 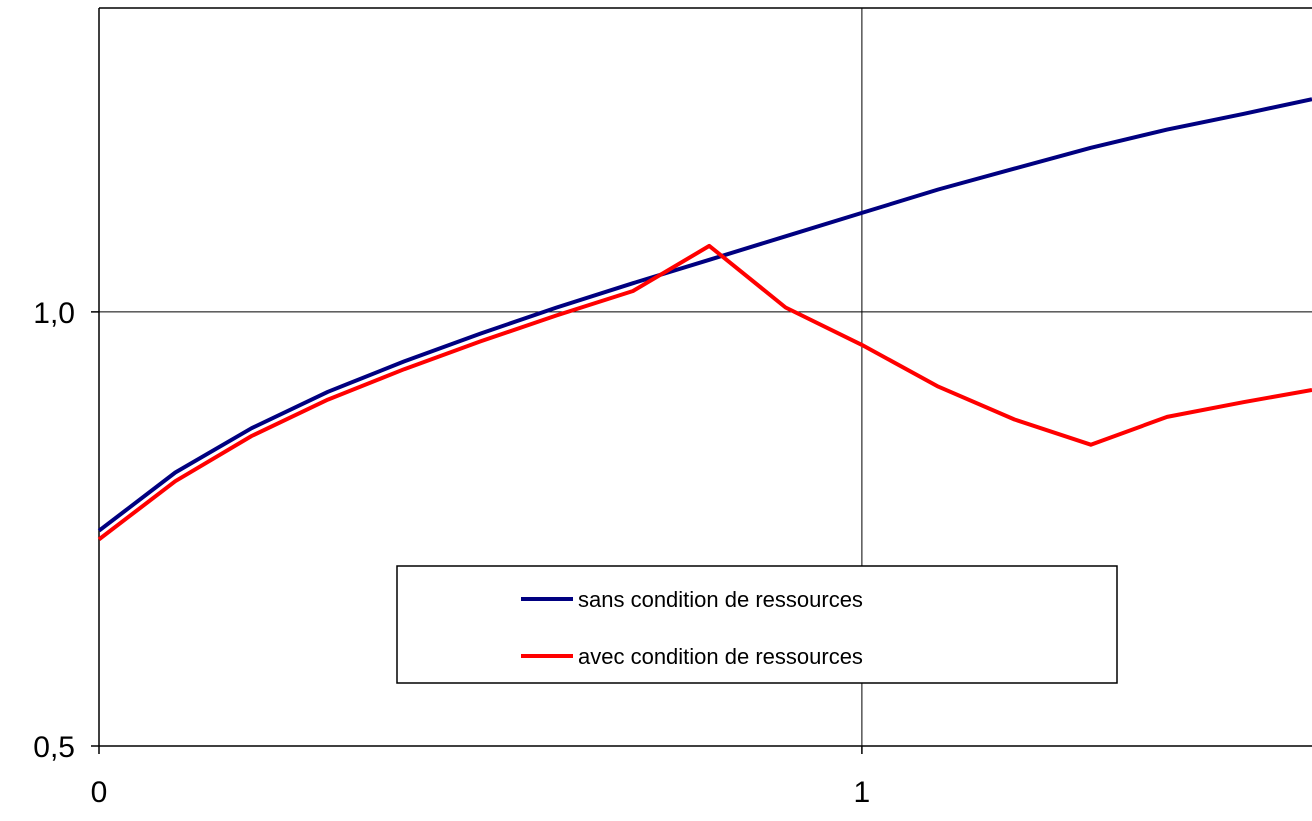 I want to click on y-tick-label: 1,0, so click(x=54, y=313).